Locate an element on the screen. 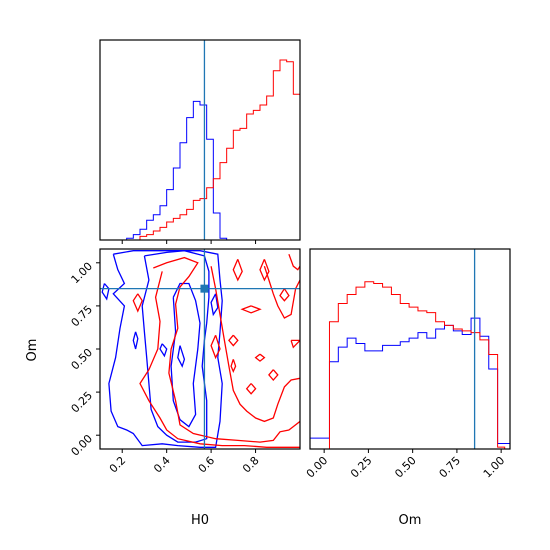  x-axis-label-h0: H0 is located at coordinates (200, 520).